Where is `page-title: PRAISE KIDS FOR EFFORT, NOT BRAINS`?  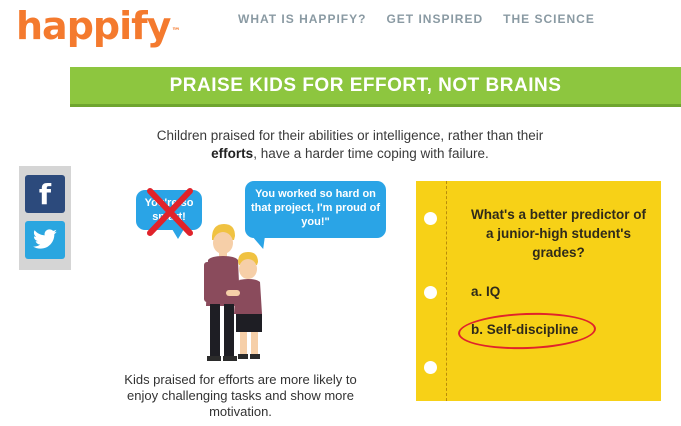
page-title: PRAISE KIDS FOR EFFORT, NOT BRAINS is located at coordinates (365, 85).